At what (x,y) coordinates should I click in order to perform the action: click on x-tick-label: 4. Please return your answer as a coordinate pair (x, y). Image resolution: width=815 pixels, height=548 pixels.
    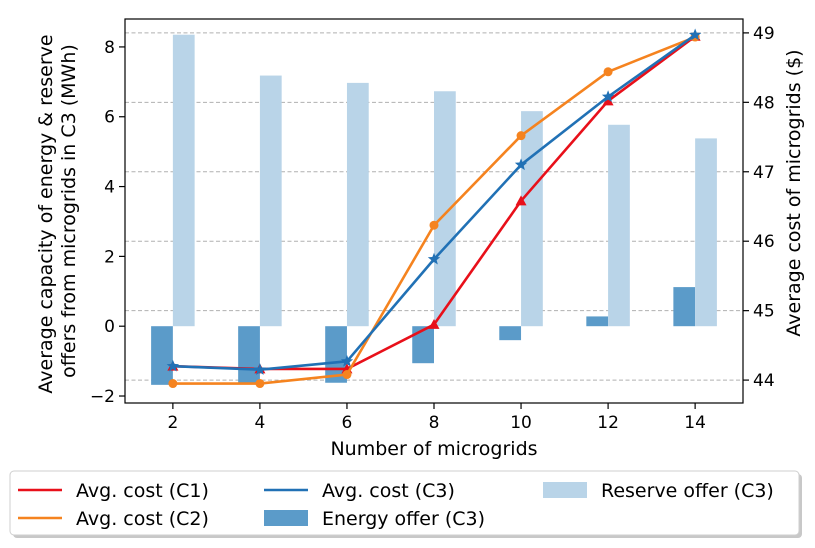
    Looking at the image, I should click on (260, 423).